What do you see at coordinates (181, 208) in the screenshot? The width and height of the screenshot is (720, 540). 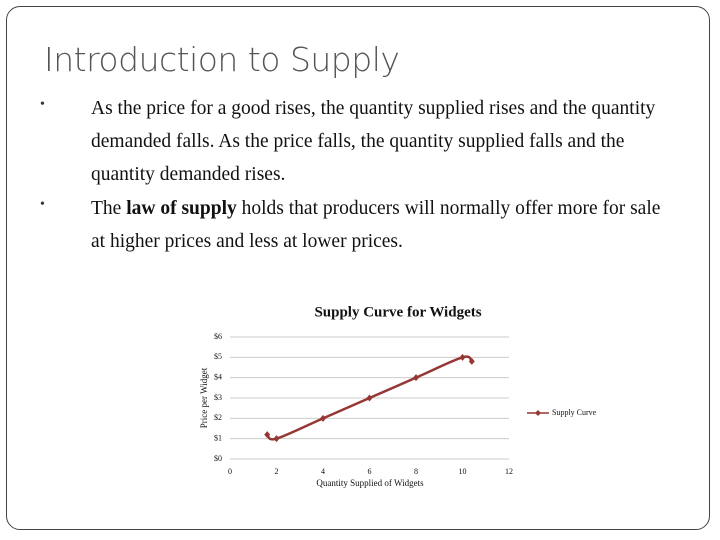 I see `bullet-bold-text: law of supply` at bounding box center [181, 208].